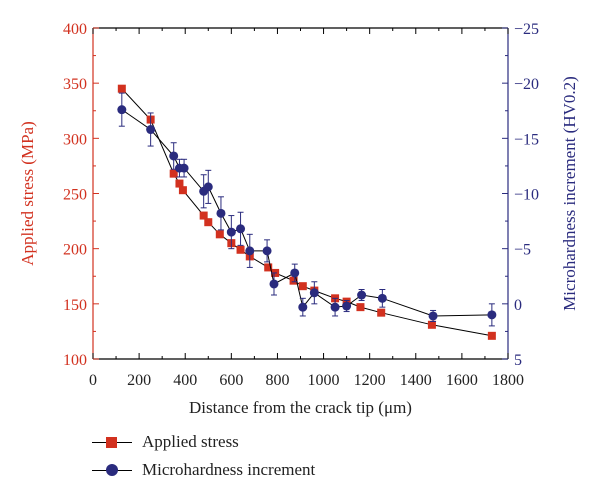 The height and width of the screenshot is (498, 600). I want to click on legend-label-stress: Applied stress, so click(190, 441).